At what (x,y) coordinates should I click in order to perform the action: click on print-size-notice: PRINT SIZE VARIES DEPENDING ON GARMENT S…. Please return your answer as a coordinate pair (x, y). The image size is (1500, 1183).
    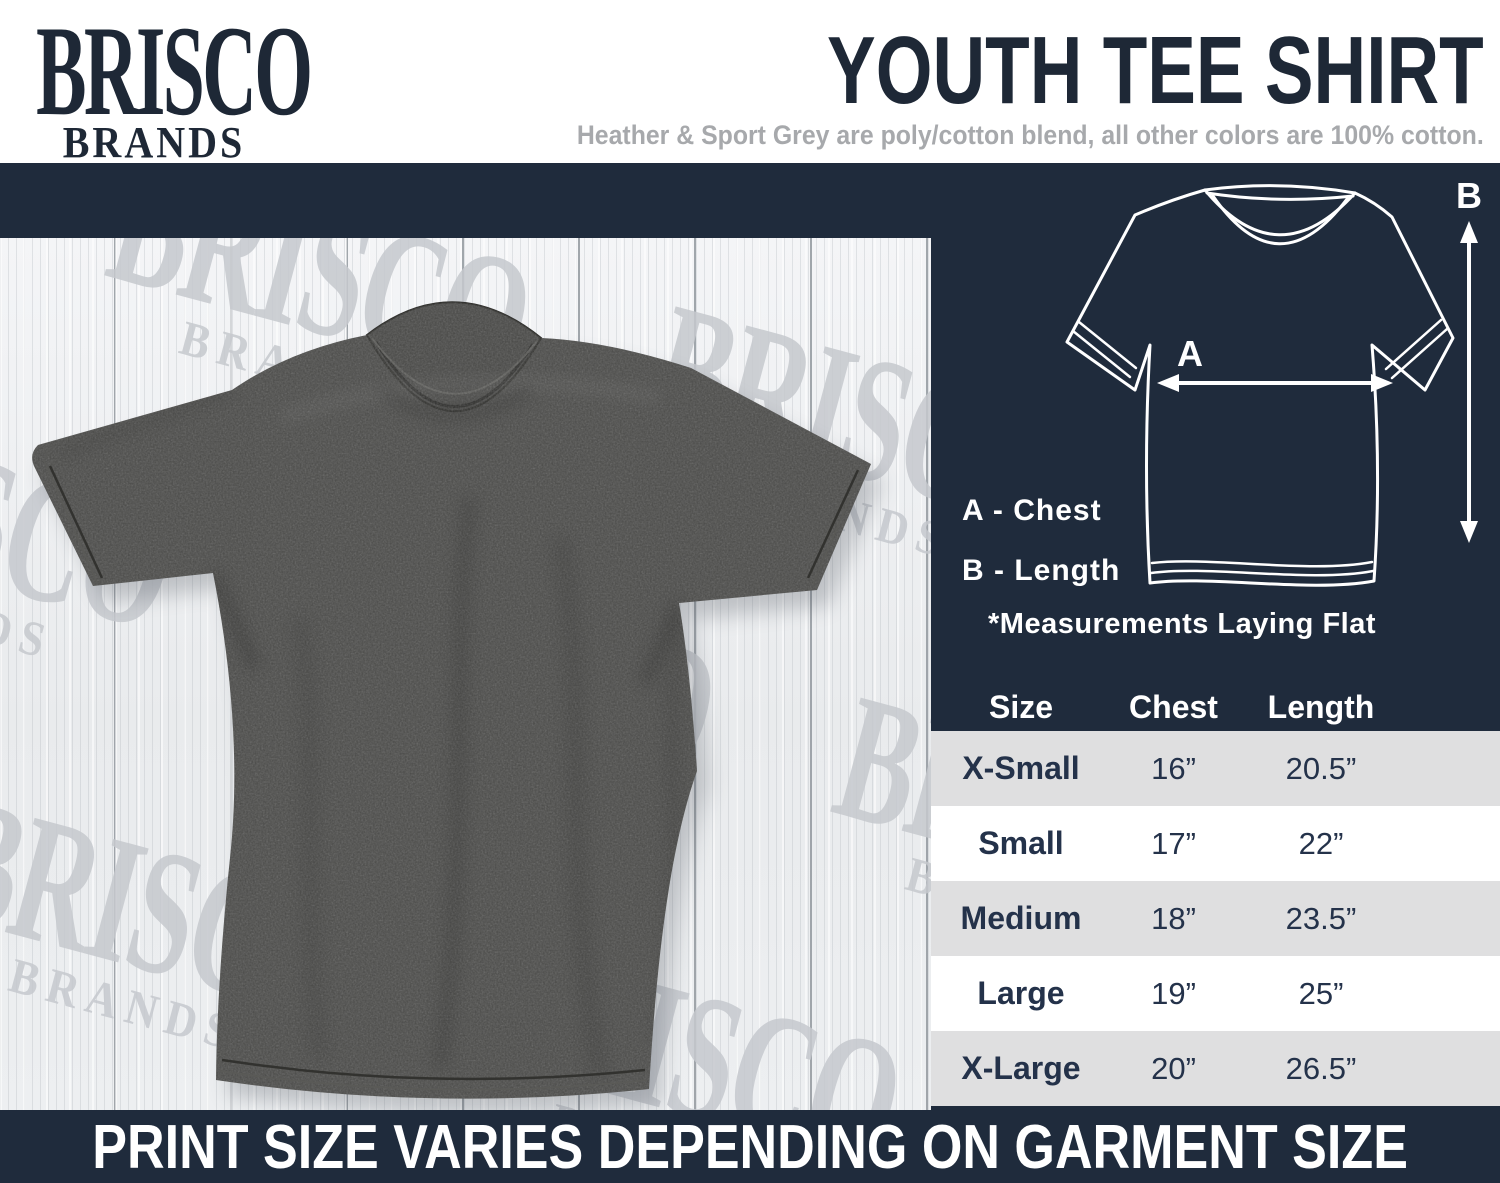
    Looking at the image, I should click on (750, 1147).